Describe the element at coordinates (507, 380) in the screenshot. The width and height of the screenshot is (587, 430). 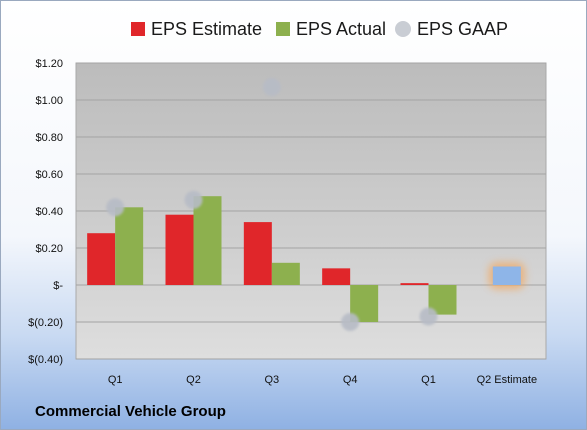
I see `x-tick-label: Q2 Estimate` at that location.